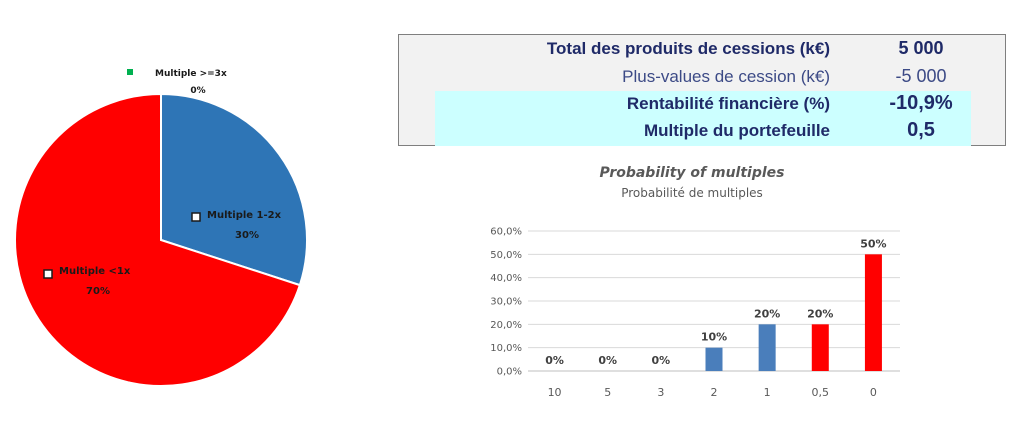 The width and height of the screenshot is (1024, 423). What do you see at coordinates (921, 48) in the screenshot?
I see `summary-value: 5 000` at bounding box center [921, 48].